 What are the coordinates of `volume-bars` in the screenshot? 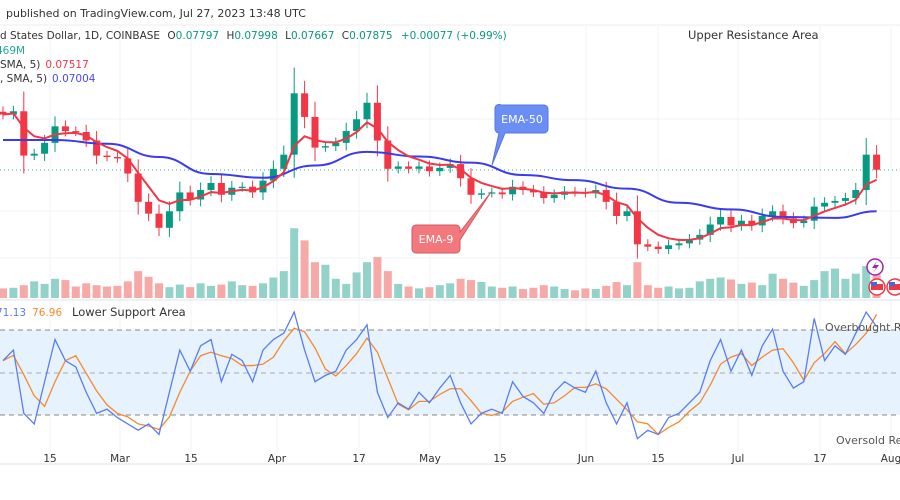 It's located at (440, 263).